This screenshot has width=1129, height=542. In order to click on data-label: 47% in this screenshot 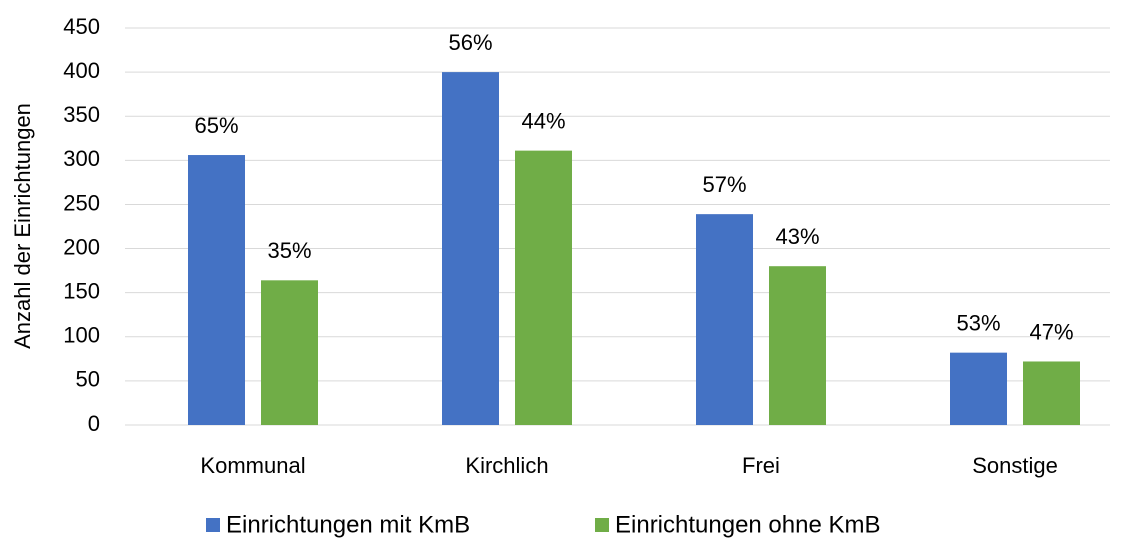, I will do `click(1051, 331)`.